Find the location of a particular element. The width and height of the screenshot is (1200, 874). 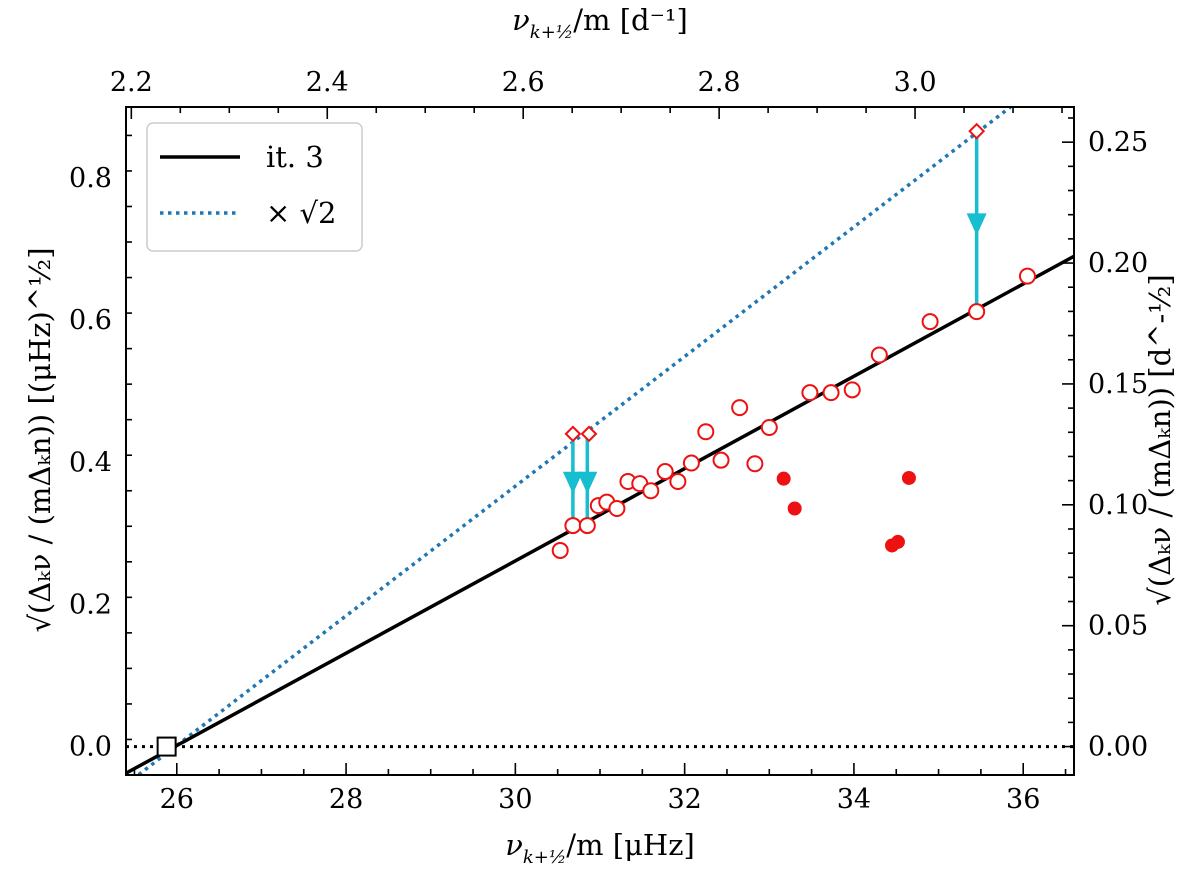

y-tick-label: 0.0 is located at coordinates (90, 747).